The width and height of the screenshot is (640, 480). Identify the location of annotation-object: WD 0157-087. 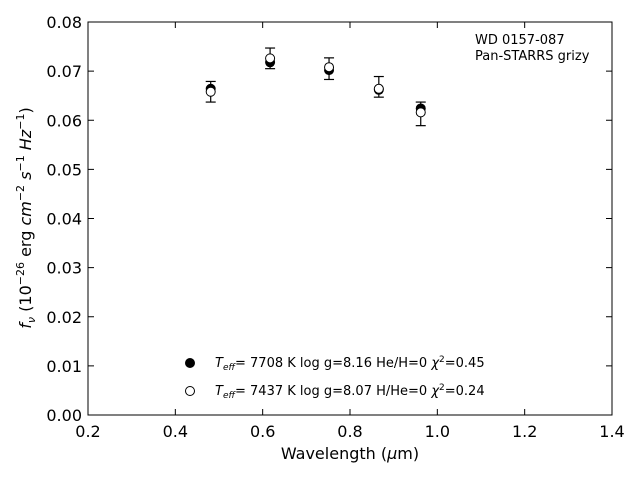
(520, 40).